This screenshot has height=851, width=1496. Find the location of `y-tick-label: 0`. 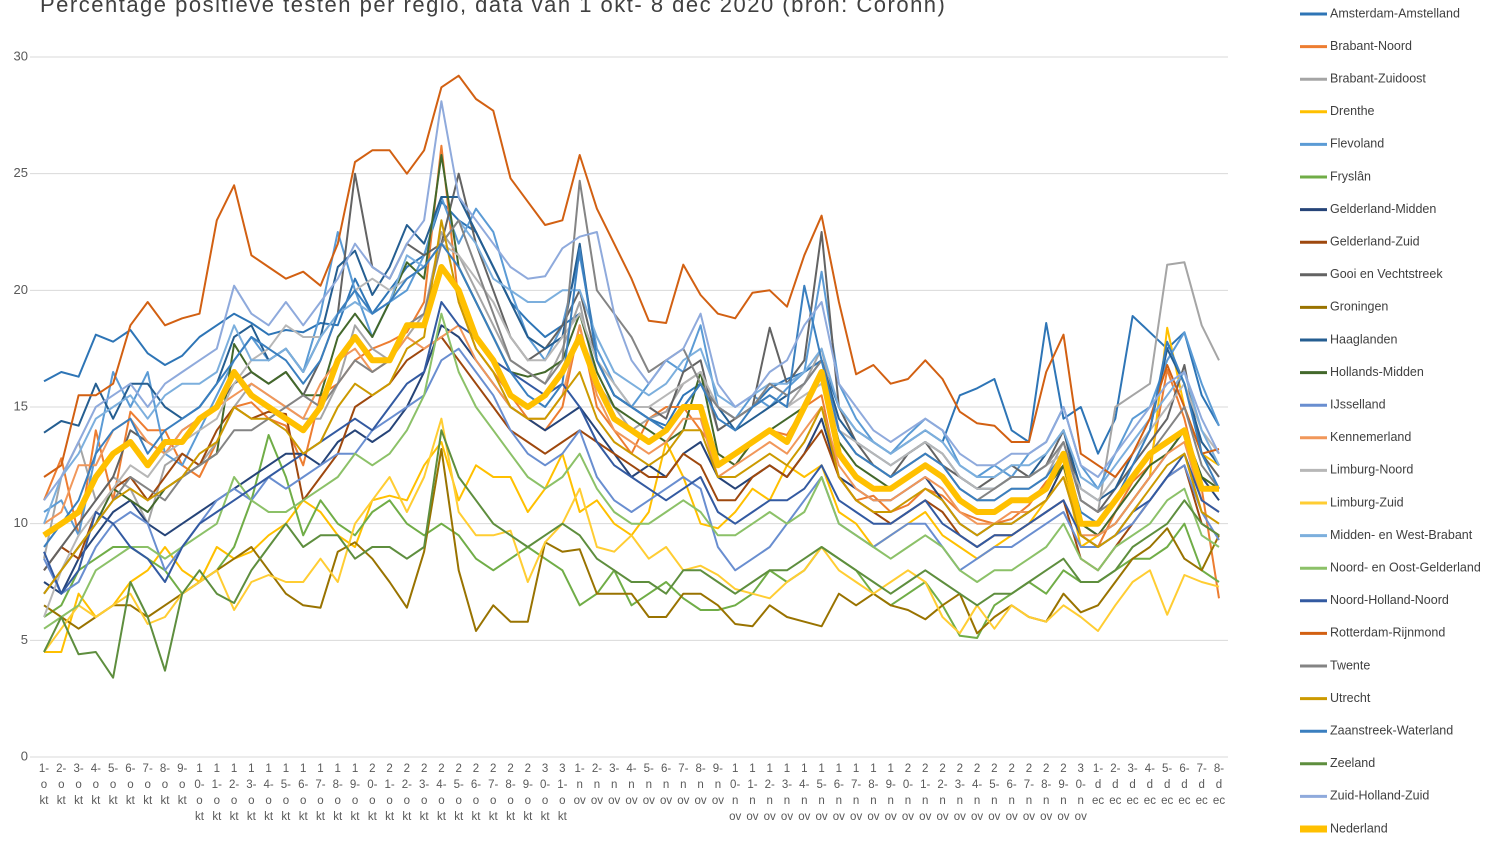

y-tick-label: 0 is located at coordinates (24, 755).